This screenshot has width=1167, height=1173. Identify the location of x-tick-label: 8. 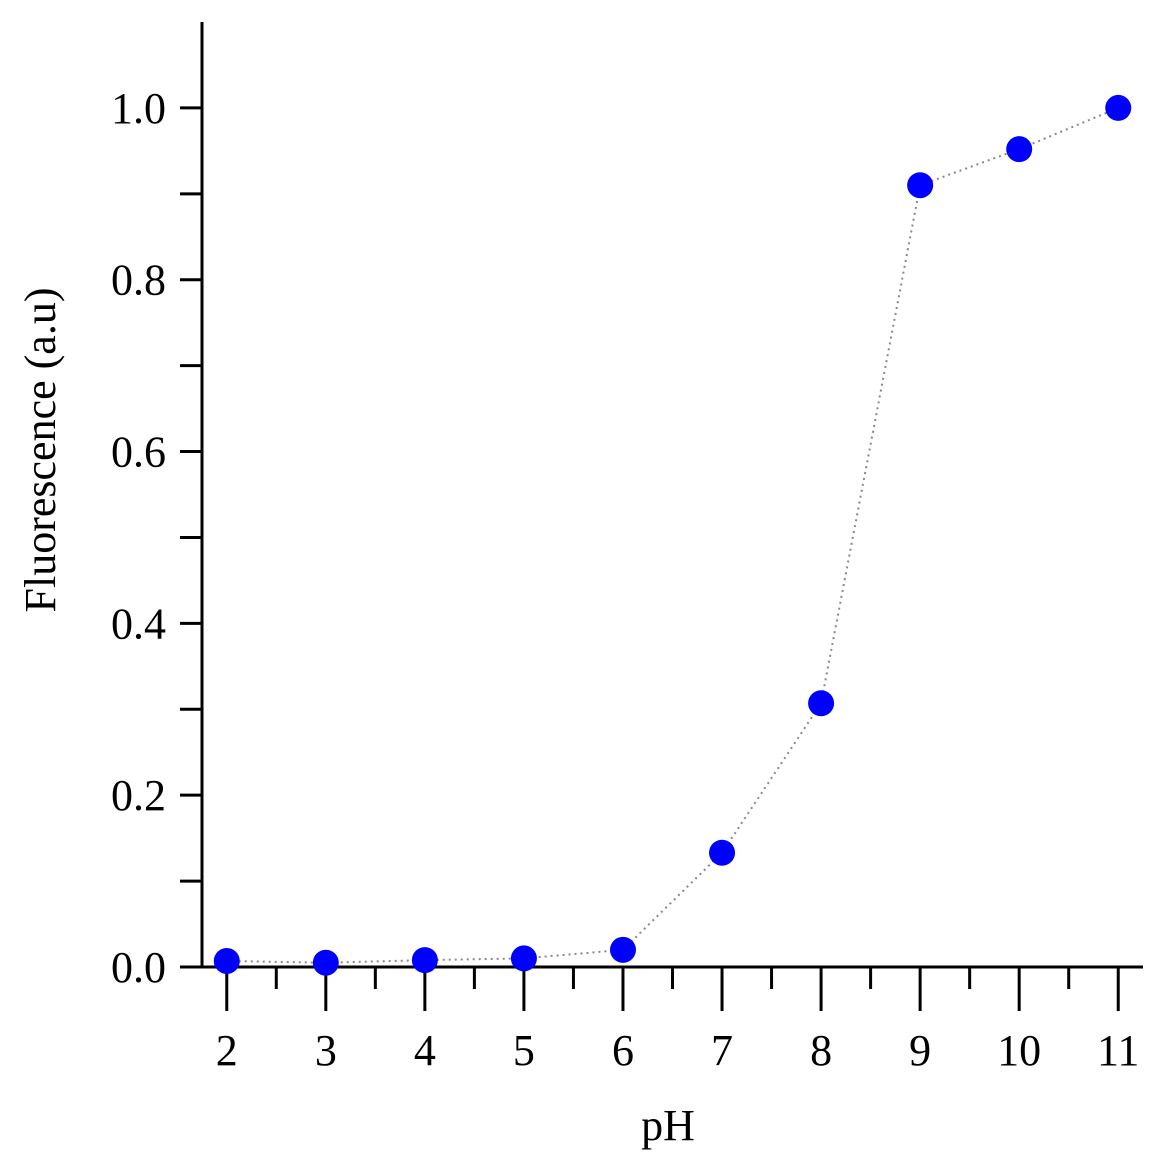
(821, 1050).